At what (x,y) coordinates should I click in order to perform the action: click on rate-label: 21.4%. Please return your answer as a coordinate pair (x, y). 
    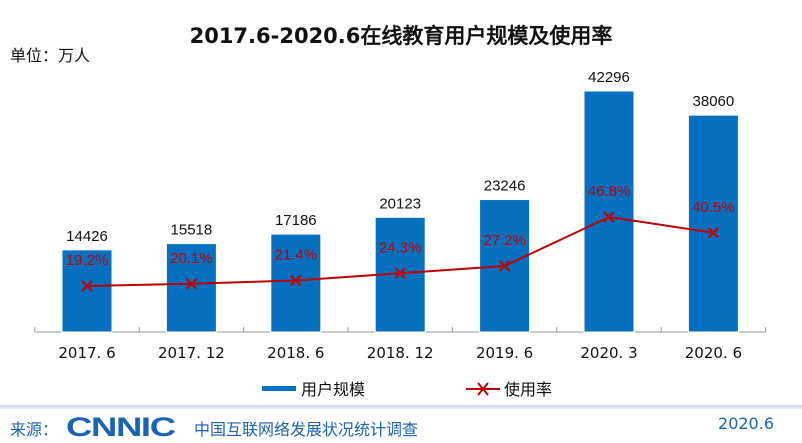
    Looking at the image, I should click on (296, 255).